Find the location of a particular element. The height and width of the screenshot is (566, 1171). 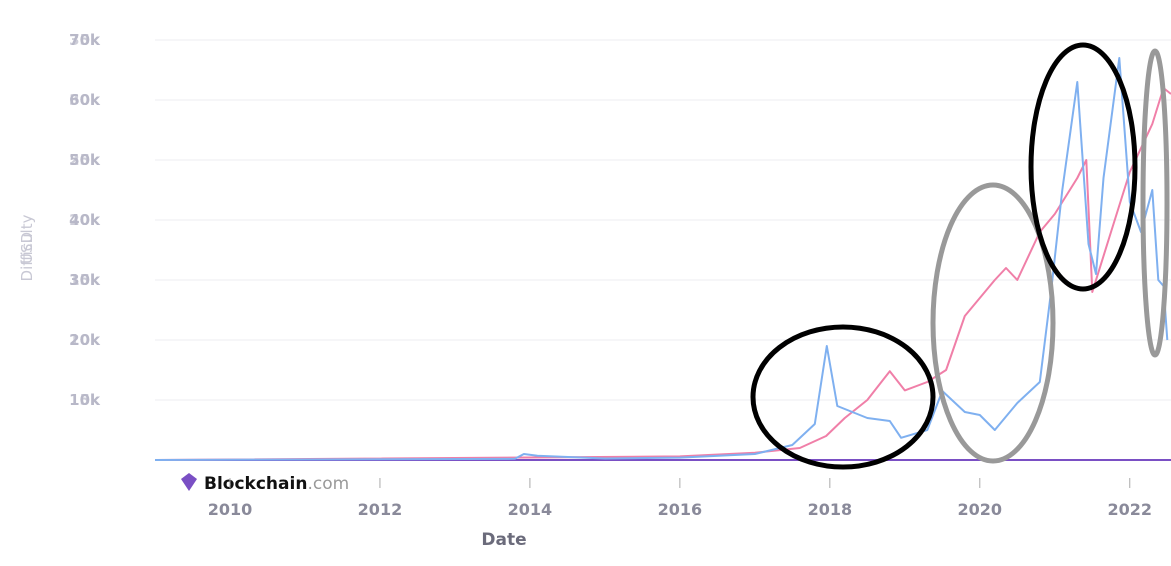

brand: Blockchain.com is located at coordinates (265, 483).